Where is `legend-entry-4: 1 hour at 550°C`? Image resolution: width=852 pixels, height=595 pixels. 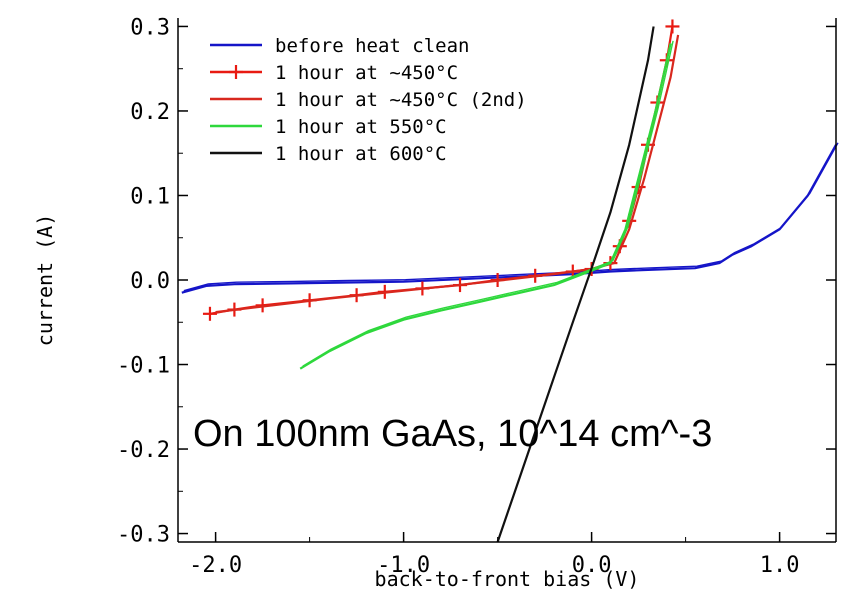 legend-entry-4: 1 hour at 550°C is located at coordinates (328, 127).